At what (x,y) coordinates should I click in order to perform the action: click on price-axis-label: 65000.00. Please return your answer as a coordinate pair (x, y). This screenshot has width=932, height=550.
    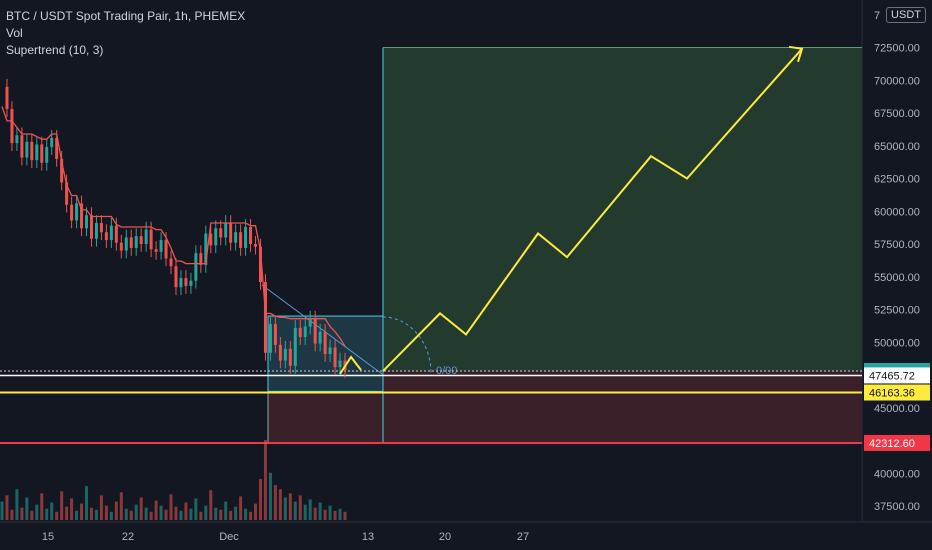
    Looking at the image, I should click on (897, 147).